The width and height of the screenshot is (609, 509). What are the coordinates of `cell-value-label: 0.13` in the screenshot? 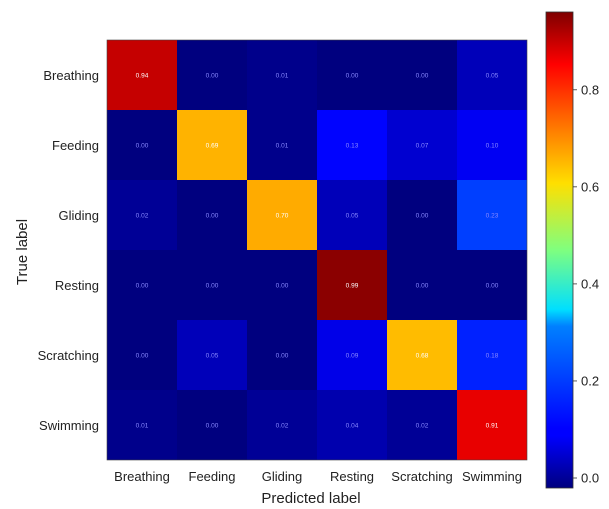 It's located at (352, 146).